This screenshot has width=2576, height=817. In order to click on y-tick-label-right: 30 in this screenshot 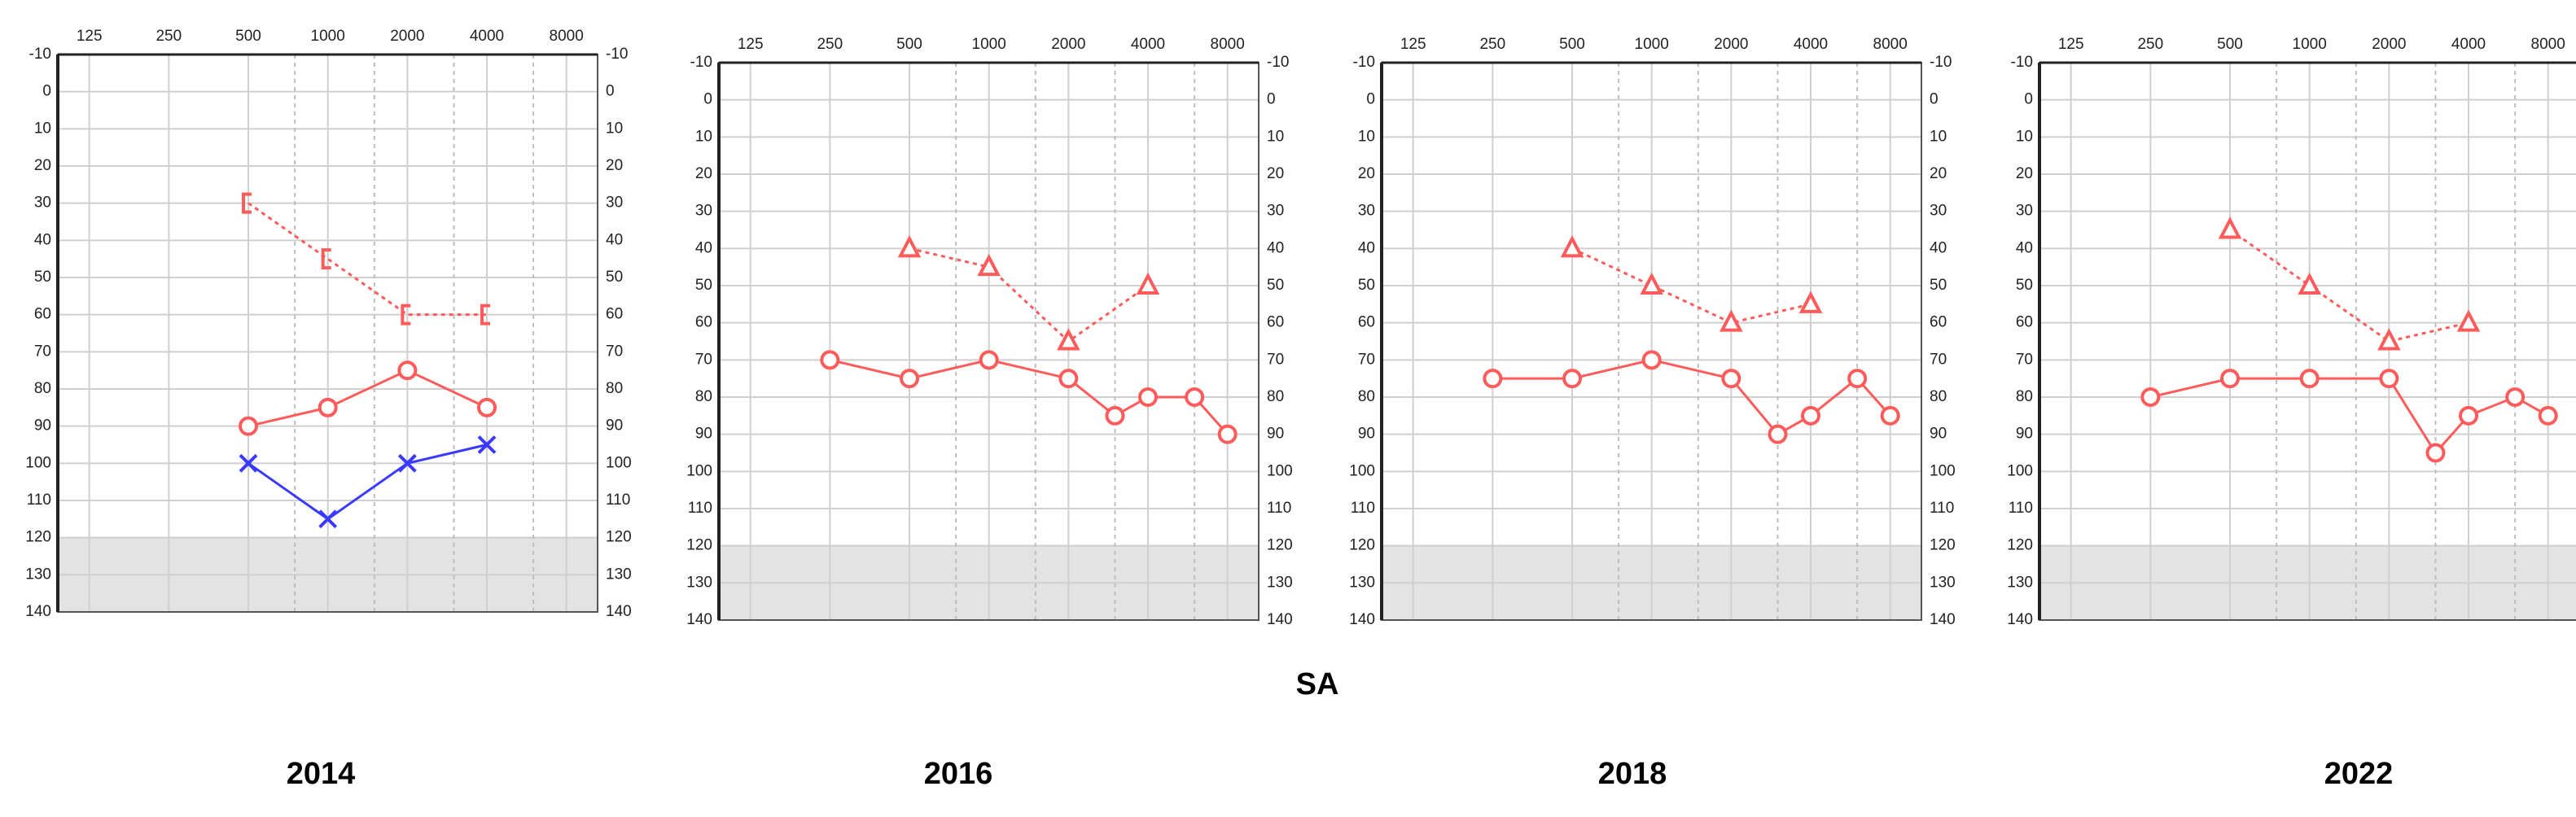, I will do `click(1275, 212)`.